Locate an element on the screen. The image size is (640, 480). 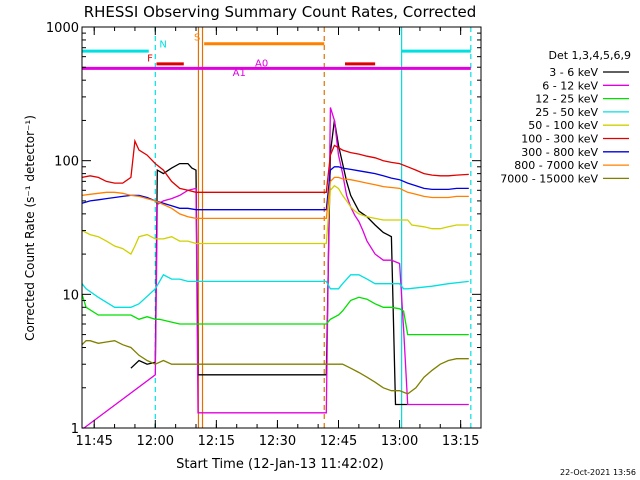
legend-label: 100 - 300 keV is located at coordinates (559, 139).